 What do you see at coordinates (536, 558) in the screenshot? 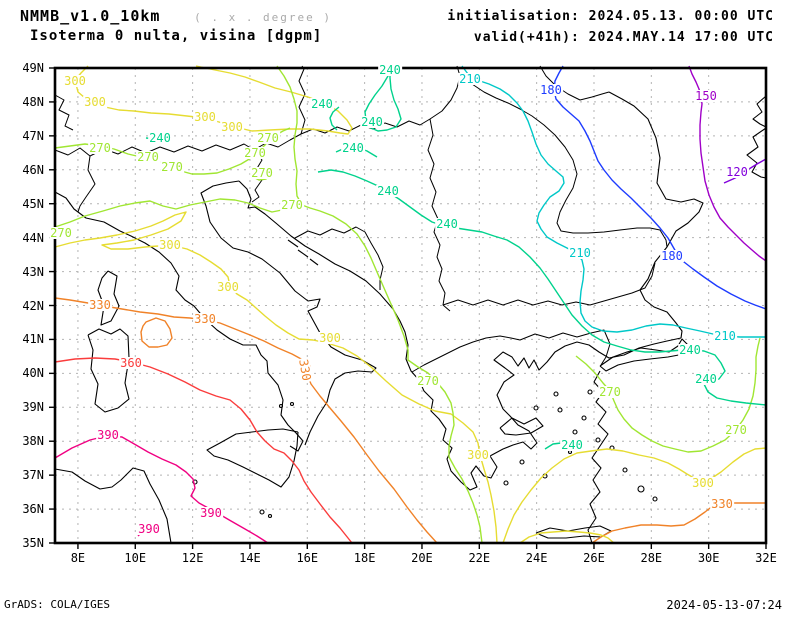
I see `lon-label-24E: 24E` at bounding box center [536, 558].